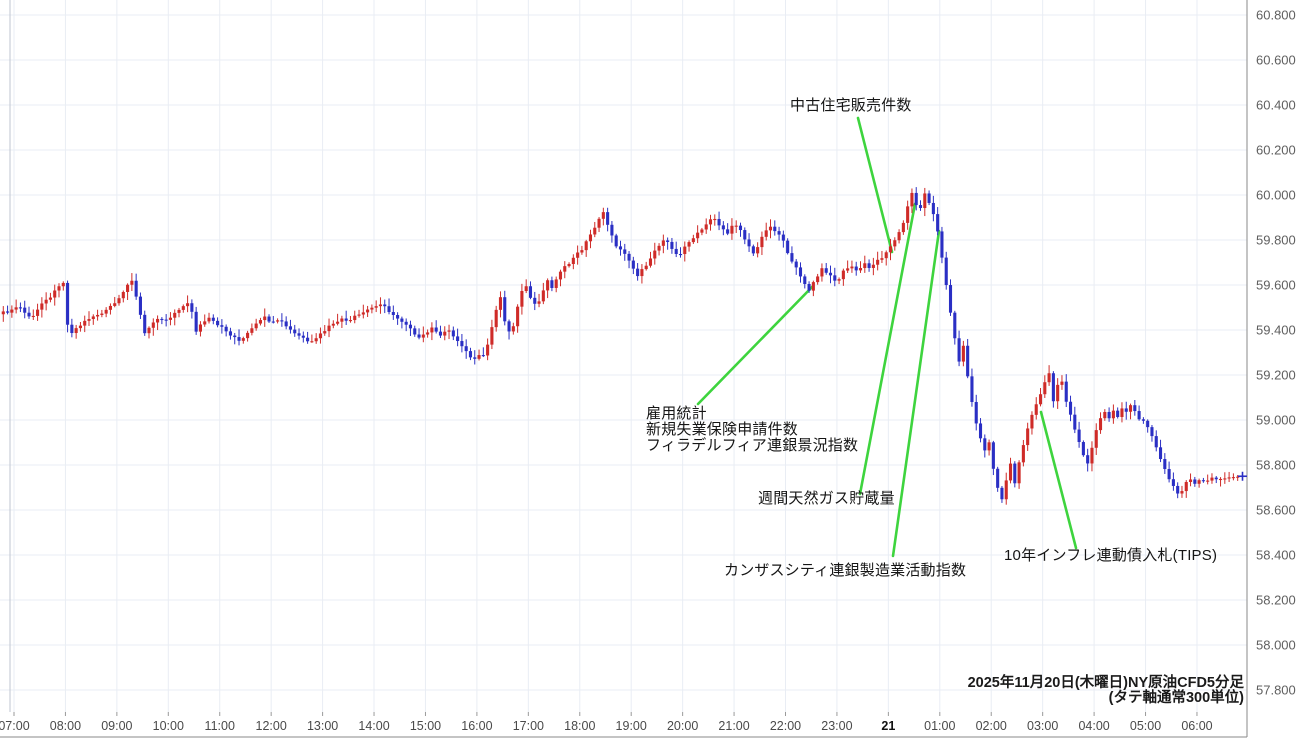 The width and height of the screenshot is (1300, 745). What do you see at coordinates (579, 726) in the screenshot?
I see `x-axis-tick-label: 18:00` at bounding box center [579, 726].